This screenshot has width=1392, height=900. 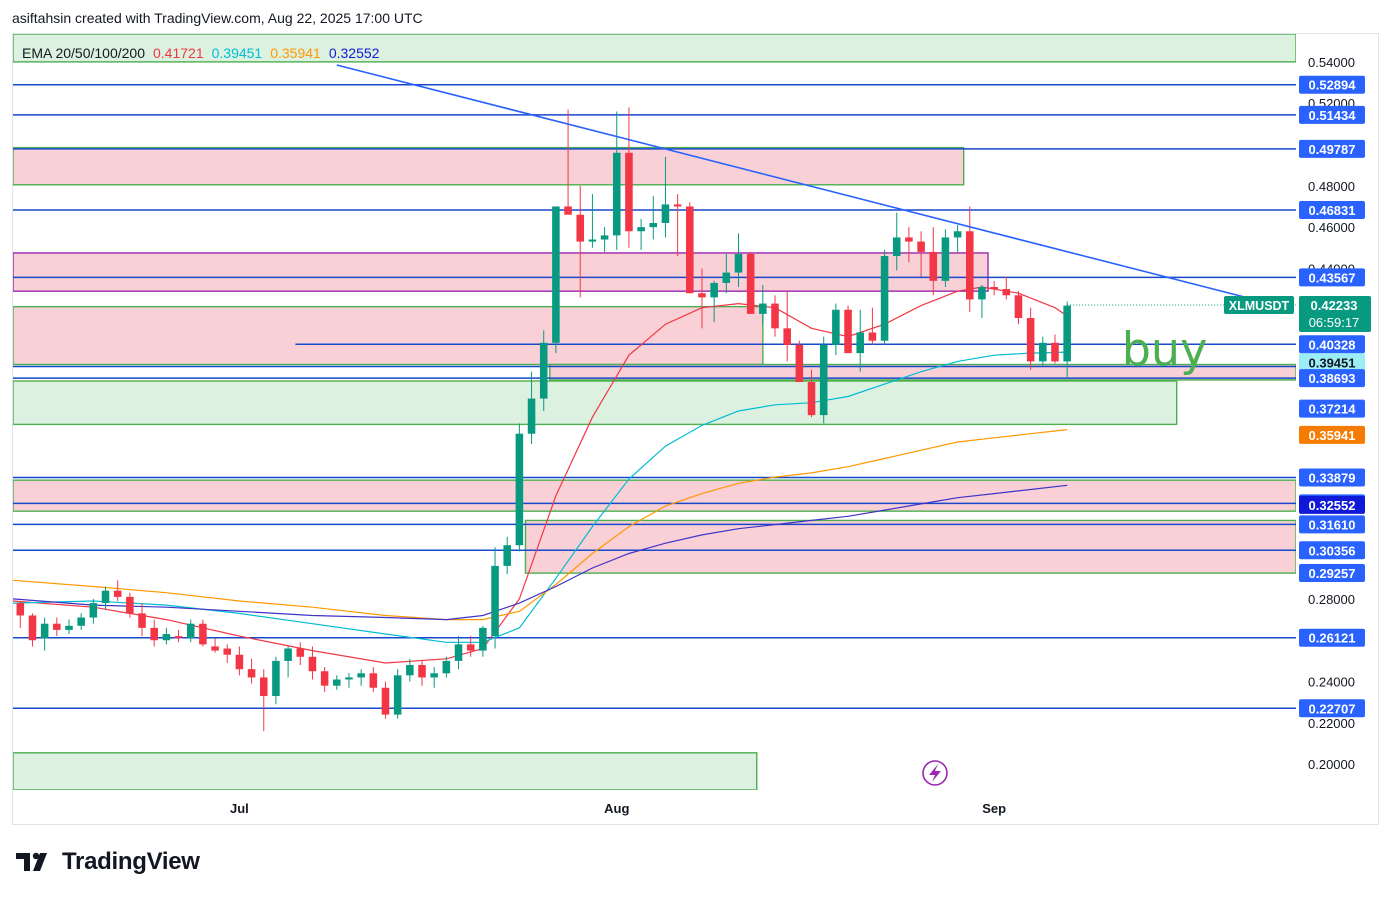 What do you see at coordinates (1332, 434) in the screenshot?
I see `price-label-0.35941: 0.35941` at bounding box center [1332, 434].